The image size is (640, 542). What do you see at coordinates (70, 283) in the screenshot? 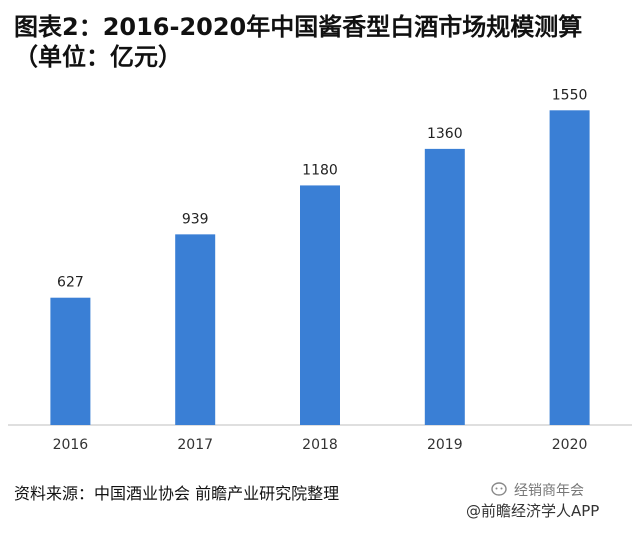
I see `data-label-2016: 627` at bounding box center [70, 283].